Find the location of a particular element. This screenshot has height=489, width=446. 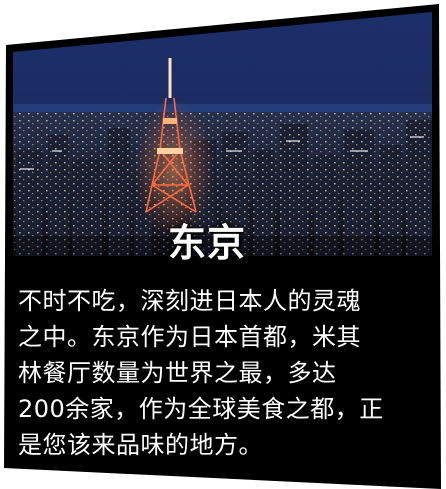

tokyo-tower-icon is located at coordinates (171, 135).